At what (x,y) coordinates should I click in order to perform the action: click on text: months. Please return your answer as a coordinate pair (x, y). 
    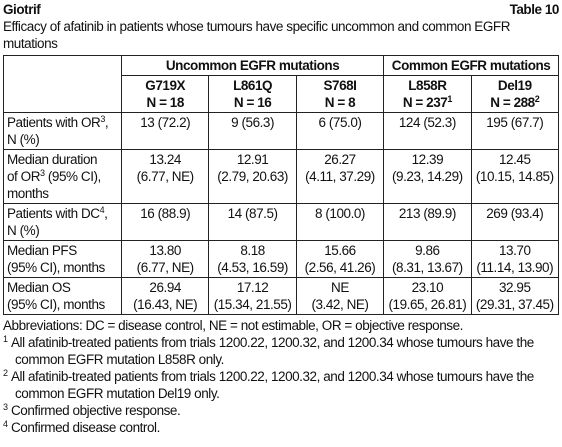
    Looking at the image, I should click on (28, 193).